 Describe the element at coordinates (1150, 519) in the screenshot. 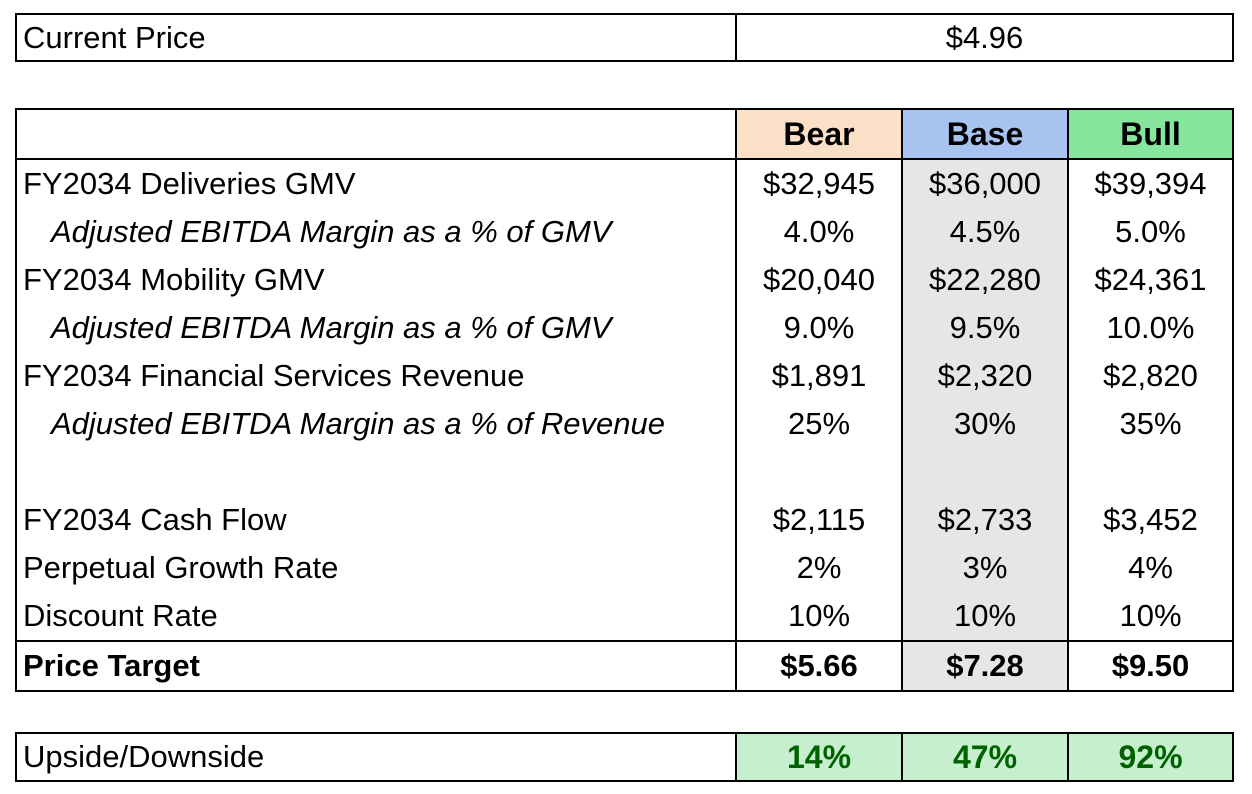

I see `row-value-bull: $3,452` at that location.